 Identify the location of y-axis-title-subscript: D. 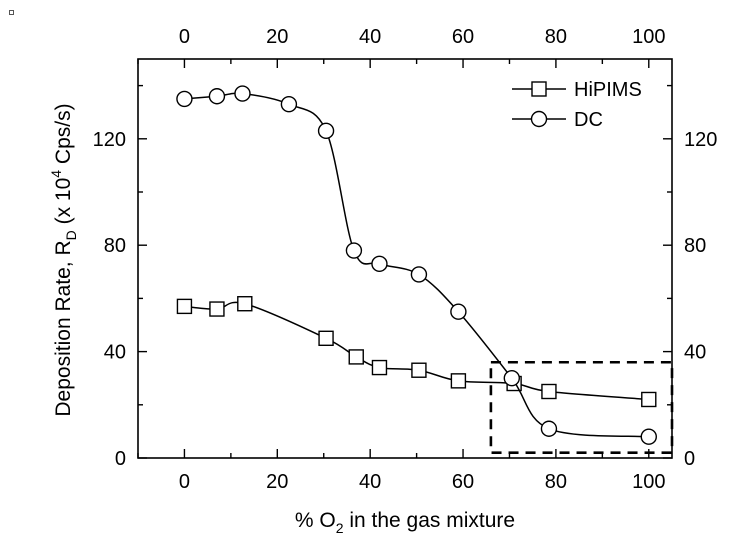
(71, 235).